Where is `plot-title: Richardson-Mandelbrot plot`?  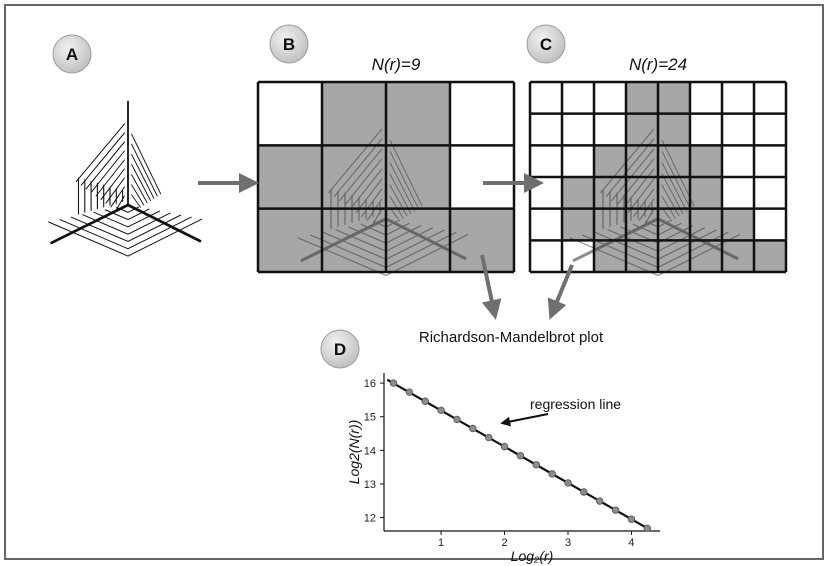
plot-title: Richardson-Mandelbrot plot is located at coordinates (511, 337).